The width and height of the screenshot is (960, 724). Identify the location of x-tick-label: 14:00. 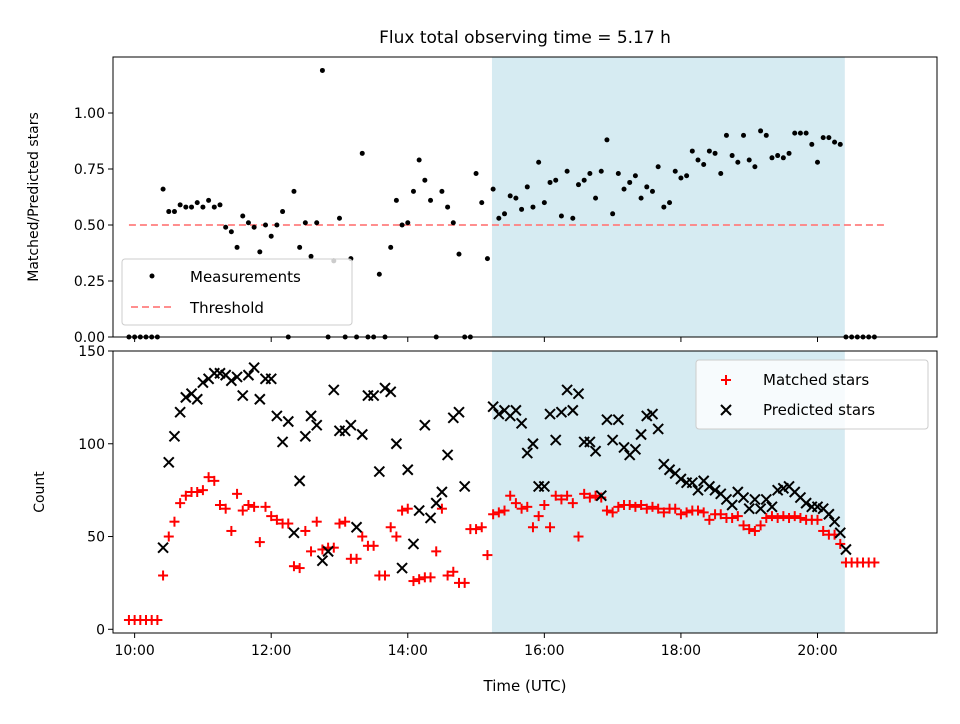
(408, 651).